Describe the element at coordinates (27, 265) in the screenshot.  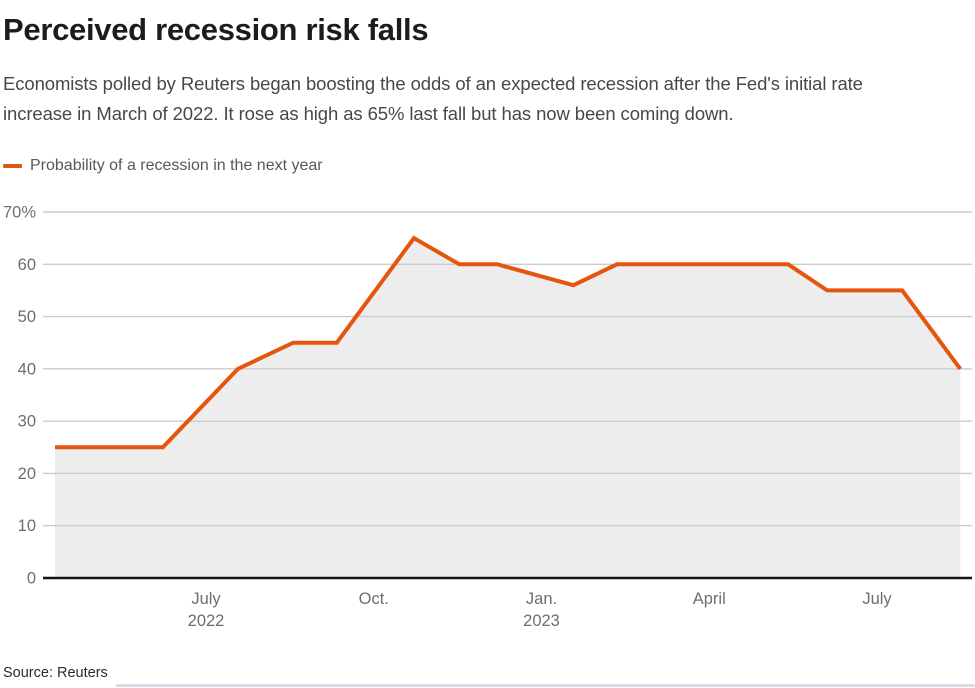
I see `y-axis-label: 60` at that location.